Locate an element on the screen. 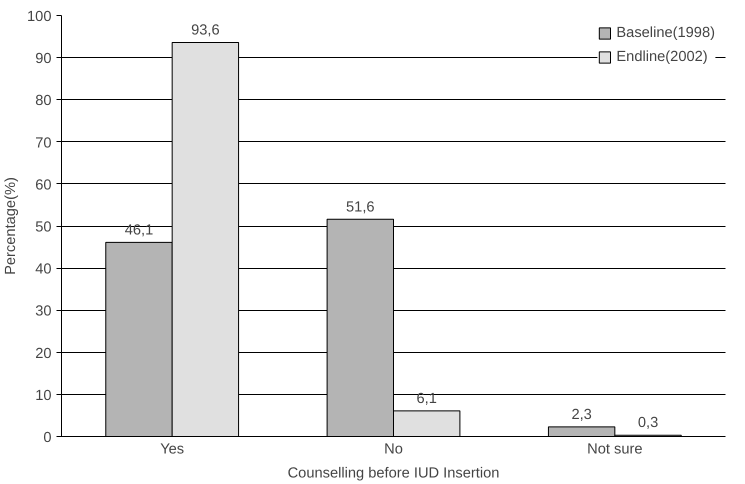 Image resolution: width=745 pixels, height=484 pixels. x-axis-title: Counselling before IUD Insertion is located at coordinates (394, 474).